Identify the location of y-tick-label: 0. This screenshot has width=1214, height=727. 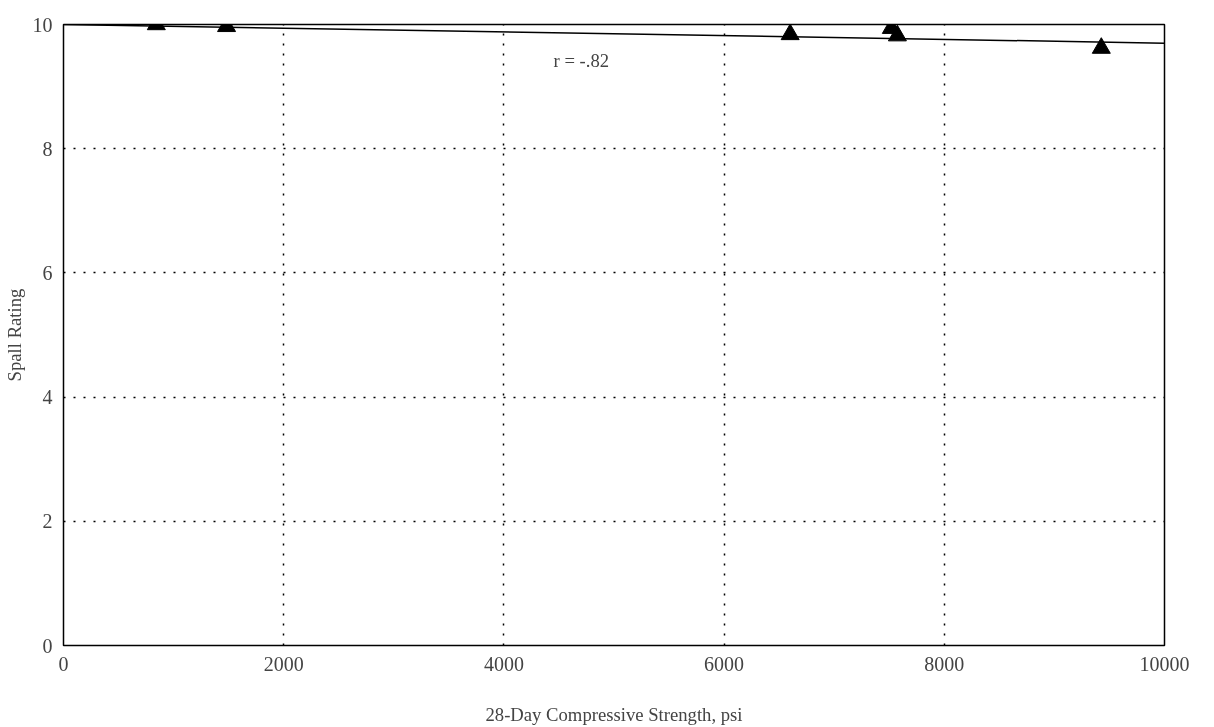
(47, 645).